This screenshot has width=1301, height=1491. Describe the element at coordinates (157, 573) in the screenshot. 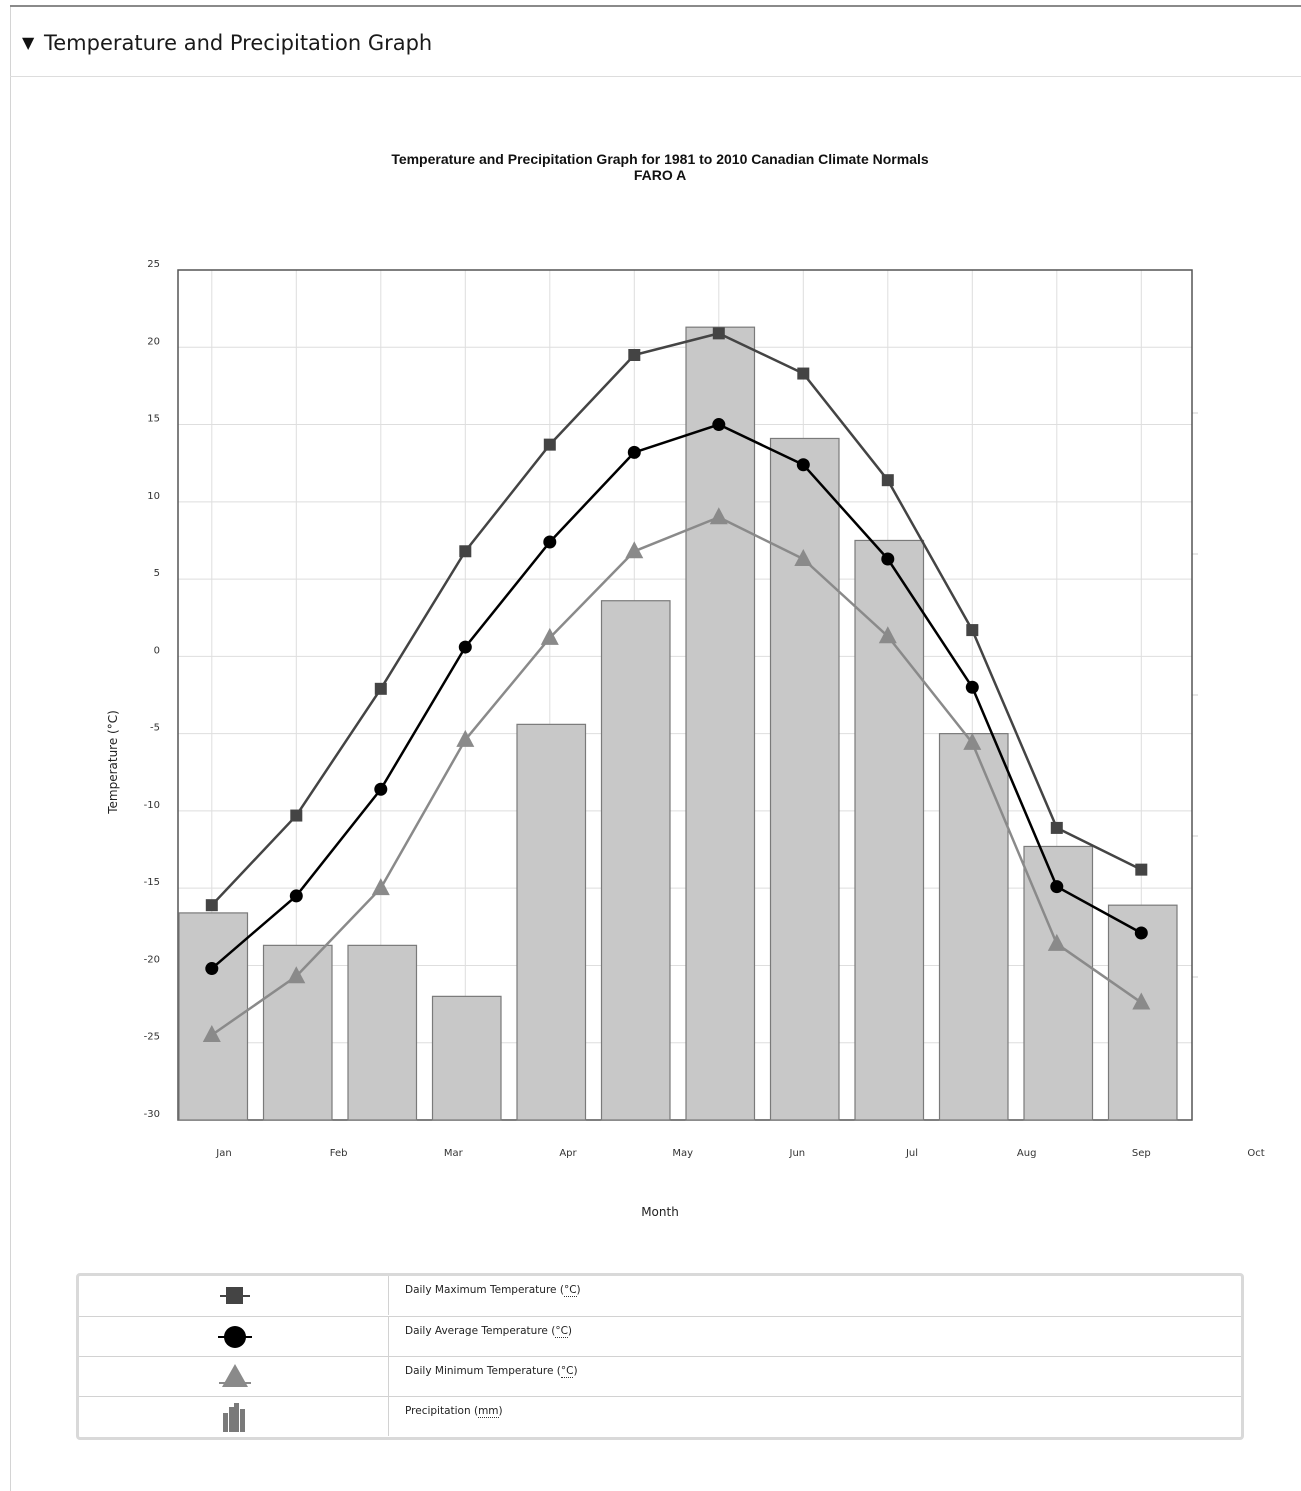

I see `y-tick-label: 5` at that location.